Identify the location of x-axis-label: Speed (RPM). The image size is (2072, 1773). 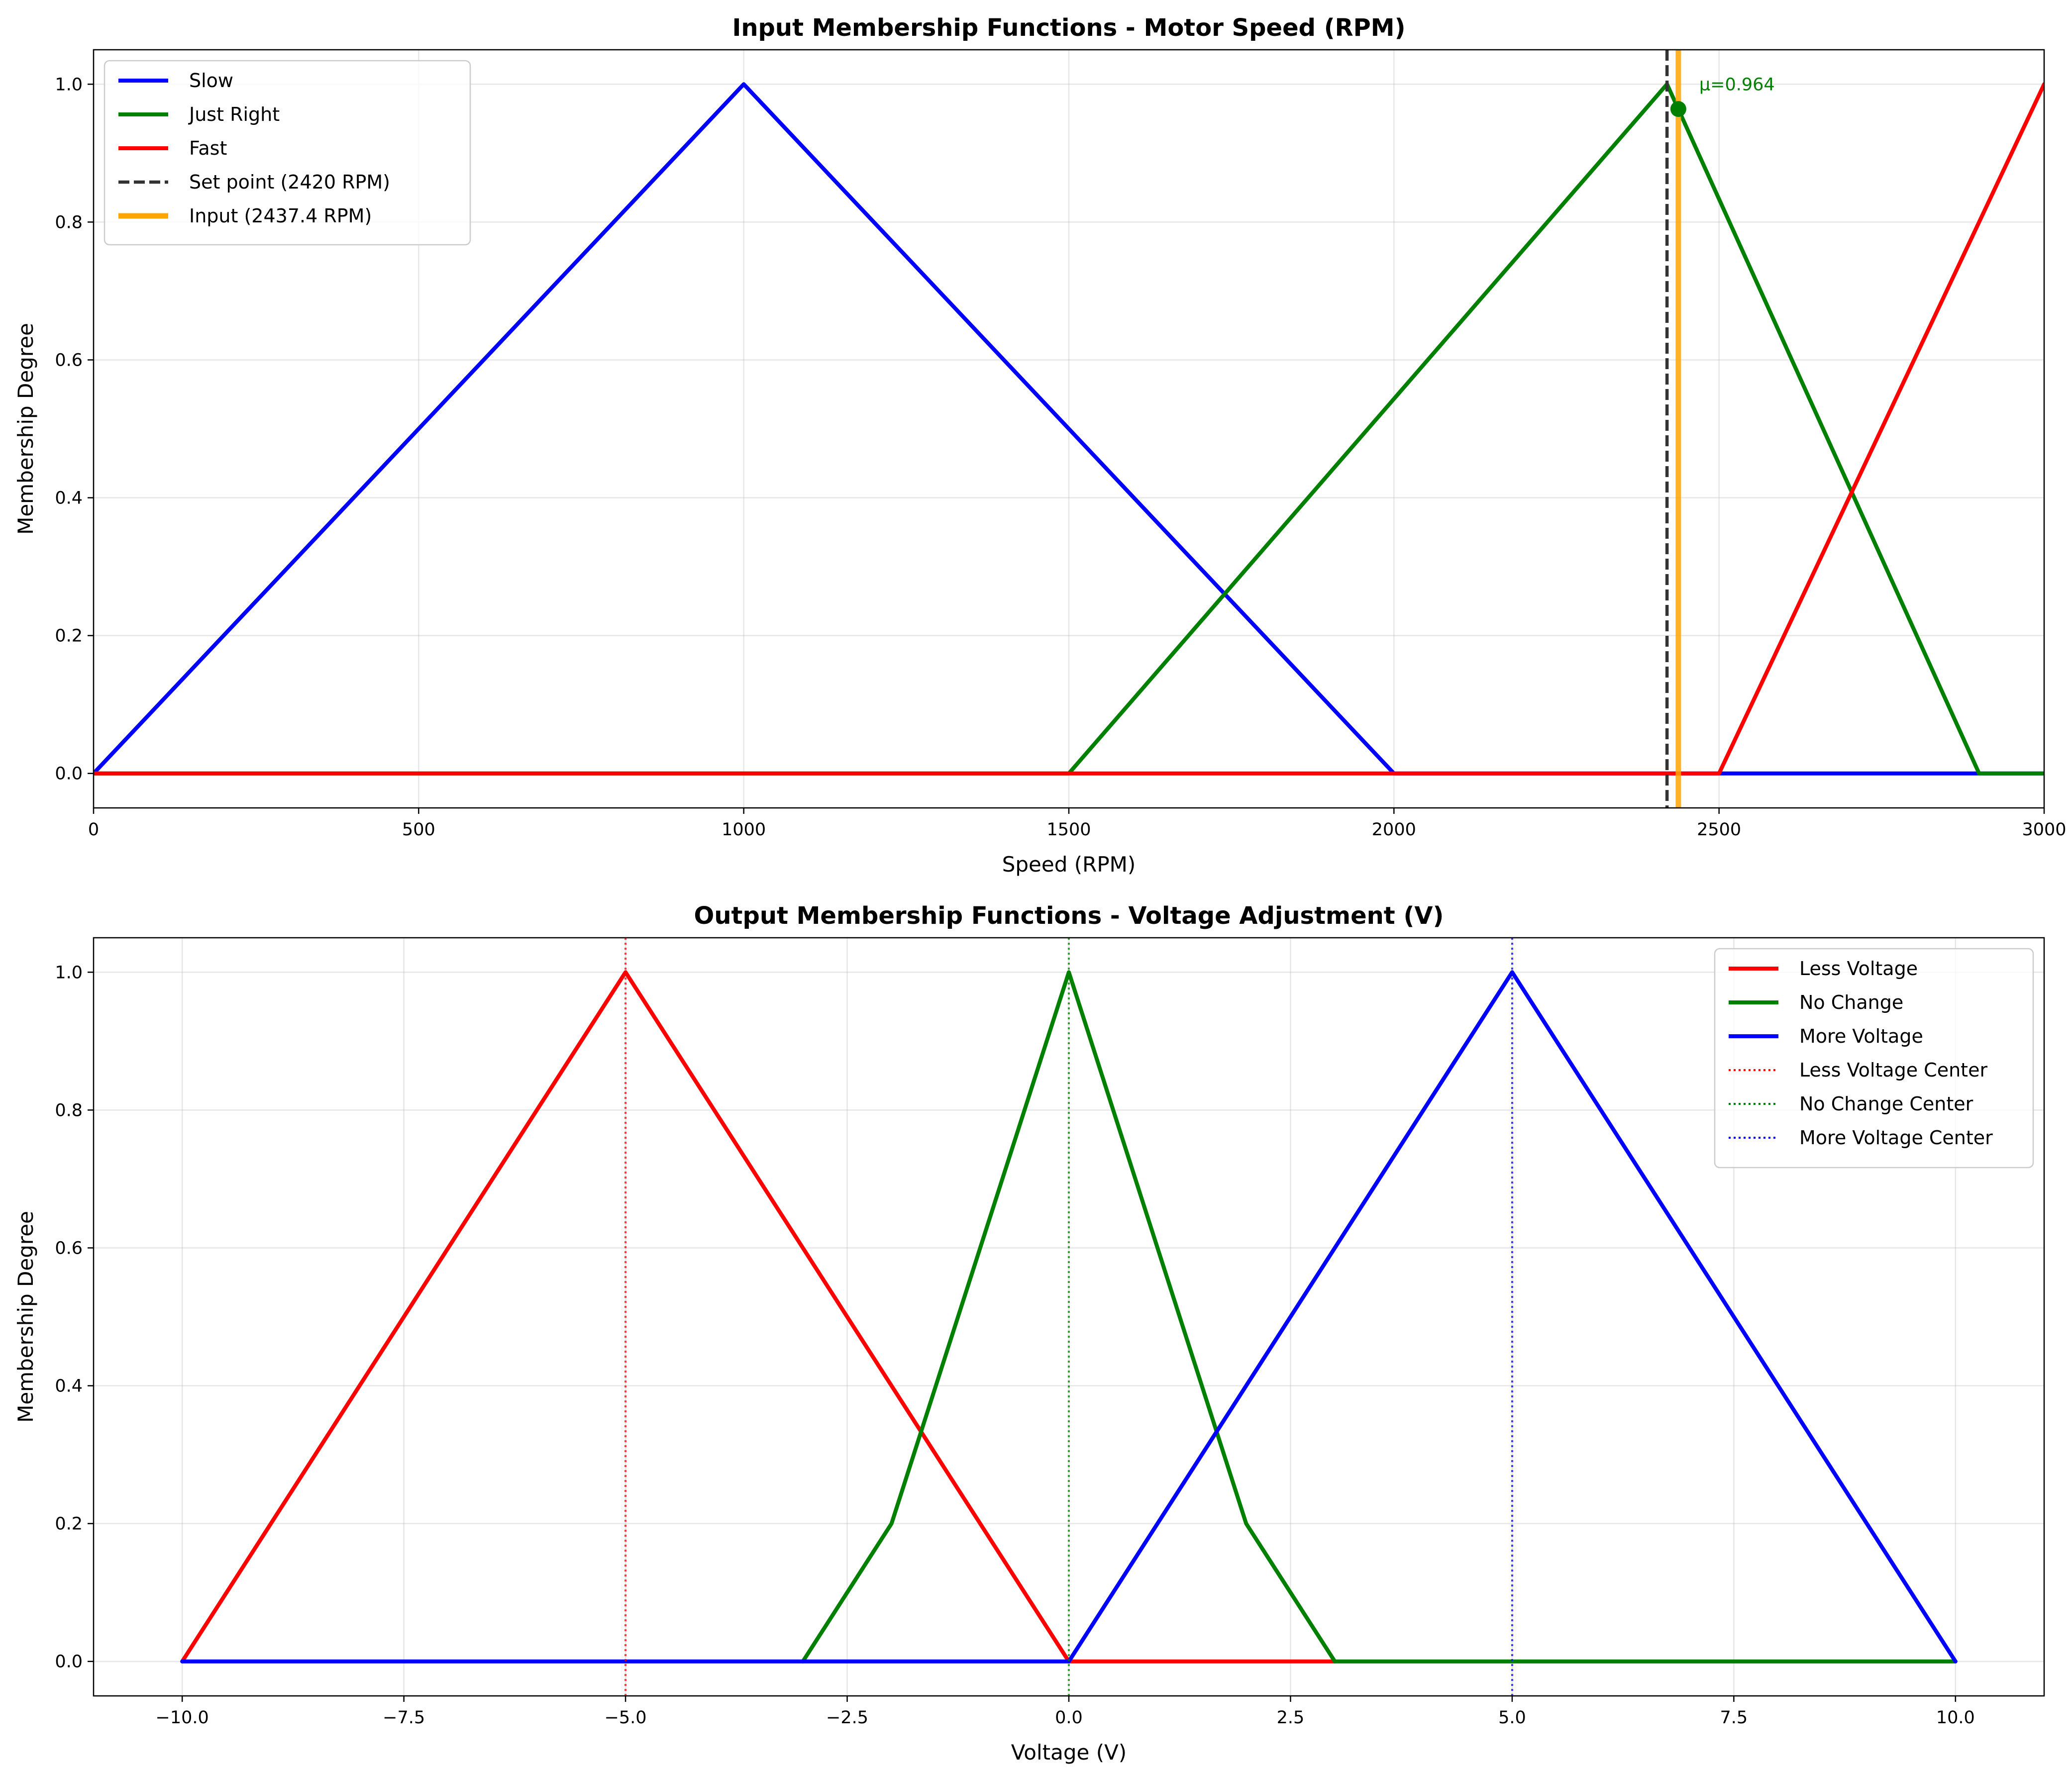
(1069, 864).